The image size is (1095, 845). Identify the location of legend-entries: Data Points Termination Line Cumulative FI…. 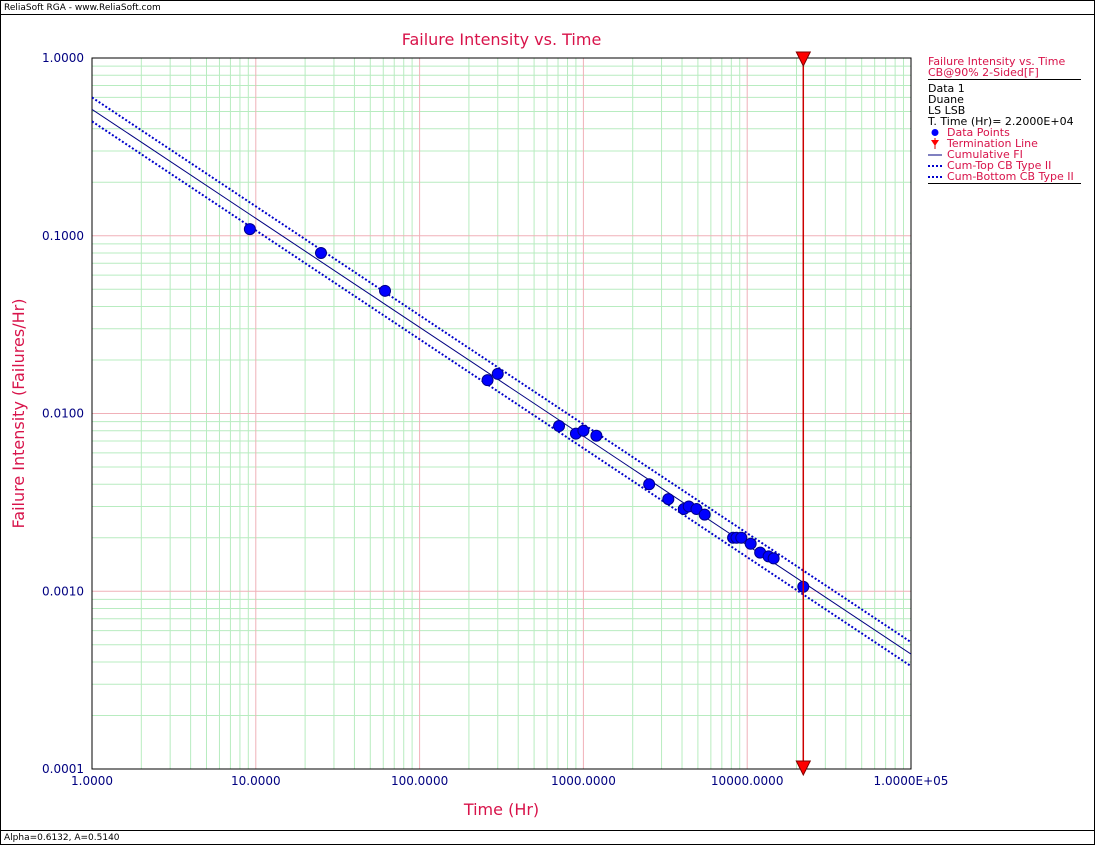
(1004, 154).